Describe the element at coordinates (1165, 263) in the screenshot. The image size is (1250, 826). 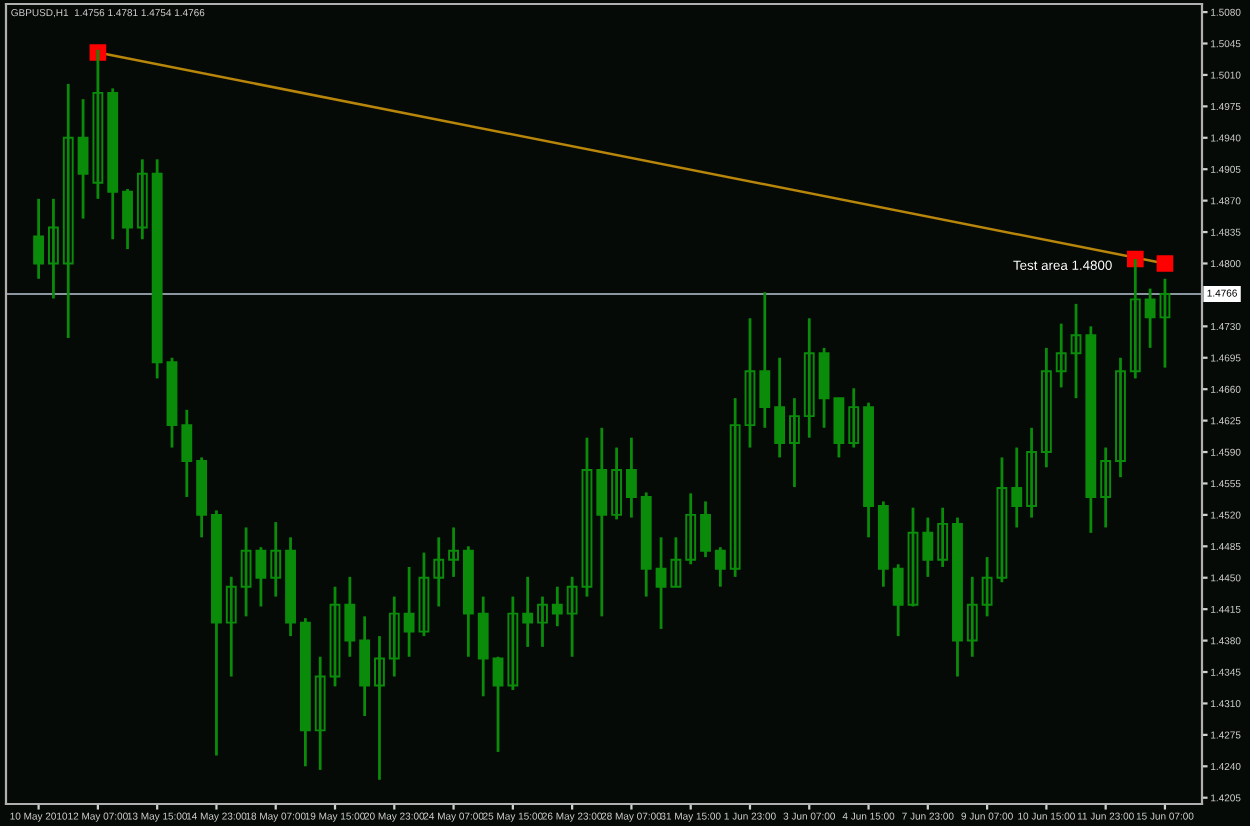
I see `point` at that location.